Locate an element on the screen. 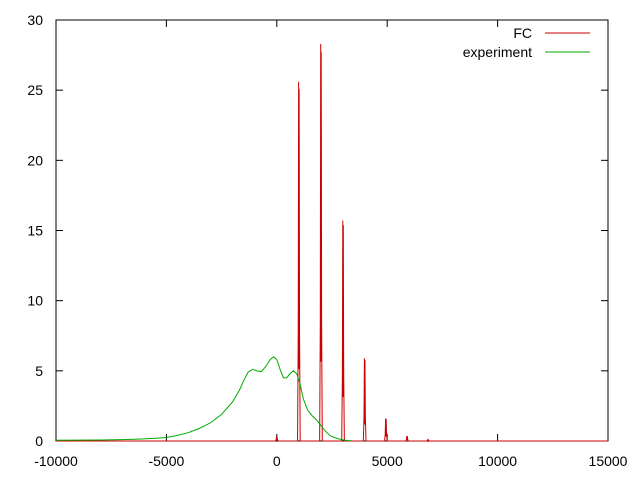 The height and width of the screenshot is (485, 640). y-tick-label: 5 is located at coordinates (39, 371).